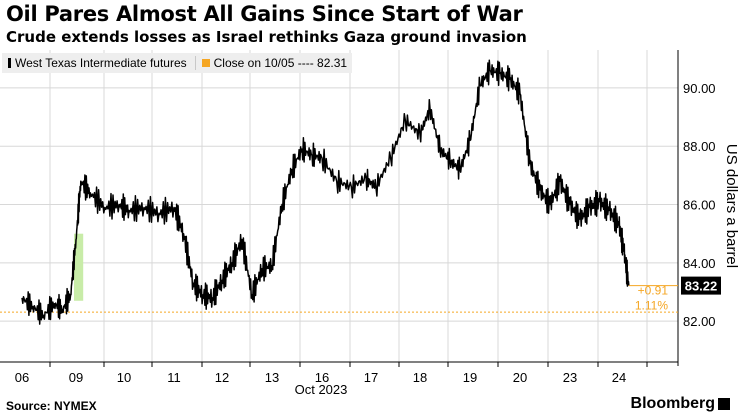 Image resolution: width=740 pixels, height=416 pixels. I want to click on last-value-box, so click(701, 285).